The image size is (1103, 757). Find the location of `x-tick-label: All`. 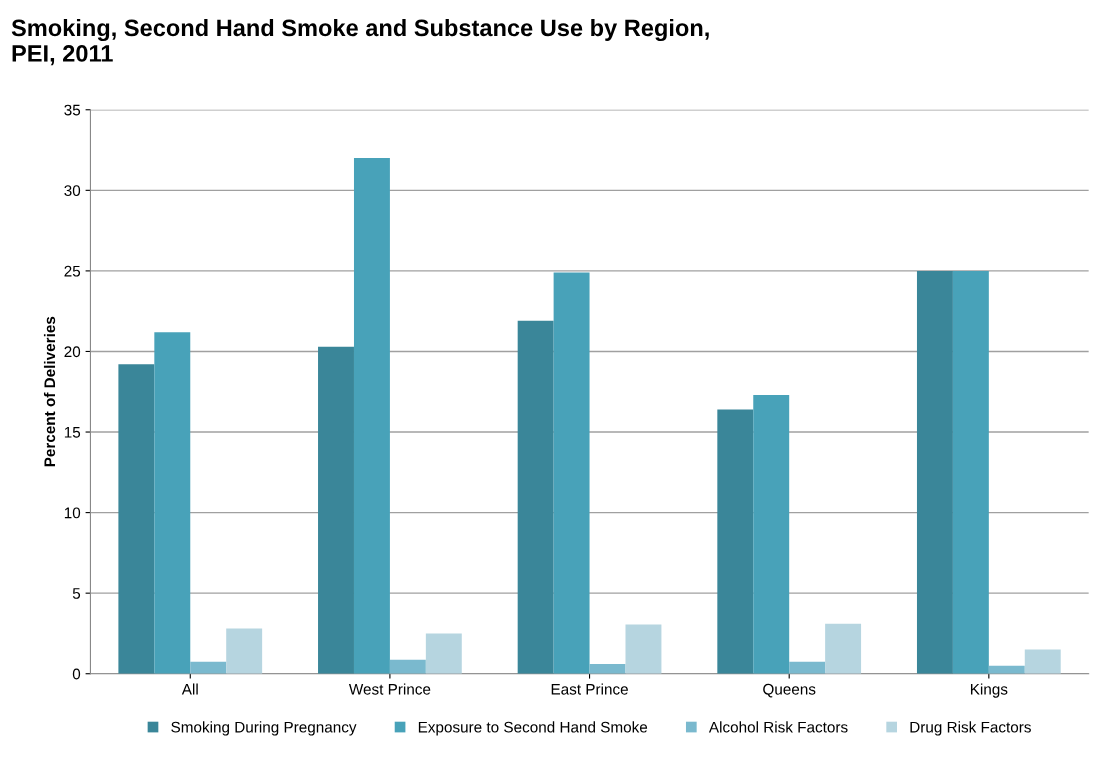

x-tick-label: All is located at coordinates (189, 689).